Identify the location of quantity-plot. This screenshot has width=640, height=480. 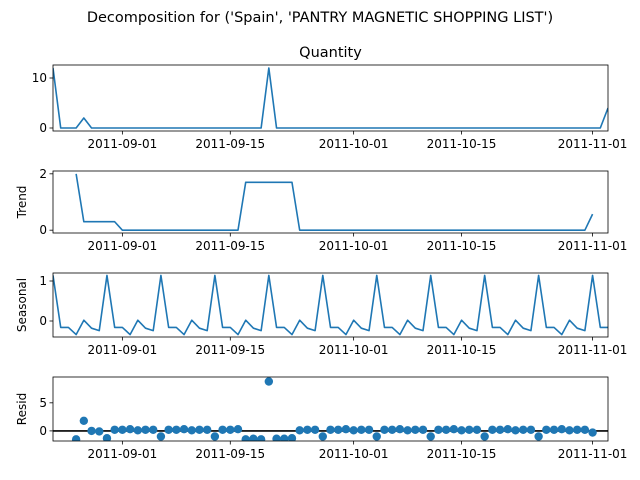
(330, 98).